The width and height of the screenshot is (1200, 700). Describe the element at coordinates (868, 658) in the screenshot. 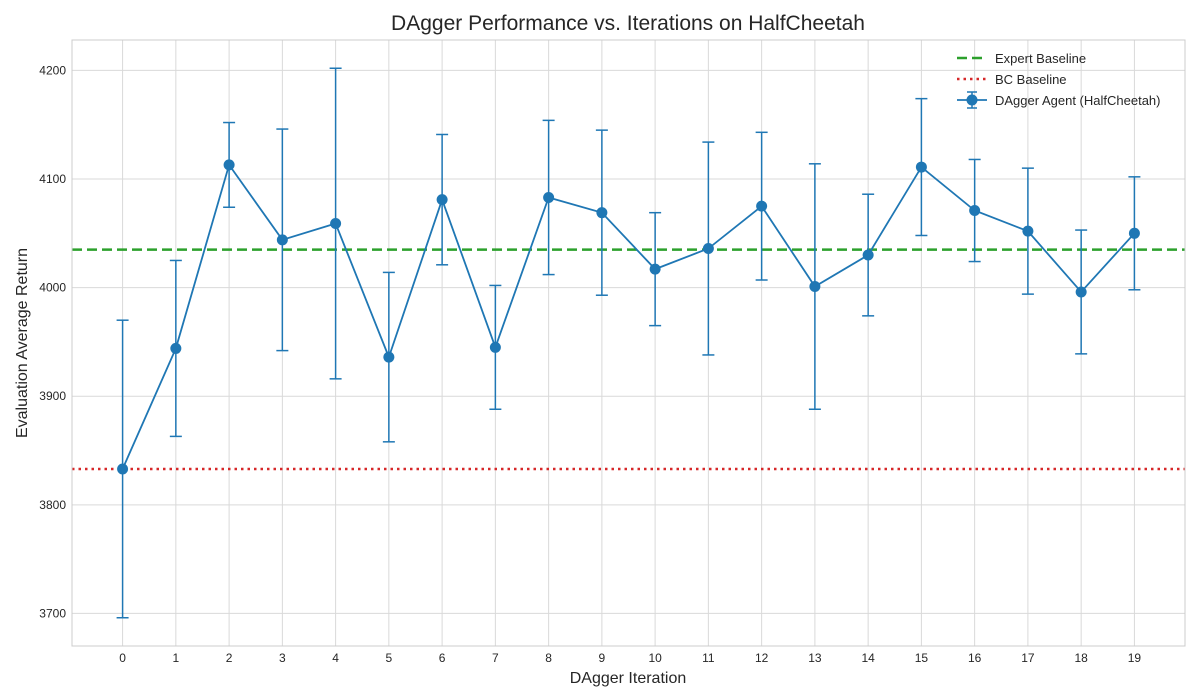

I see `x-tick-label: 14` at that location.